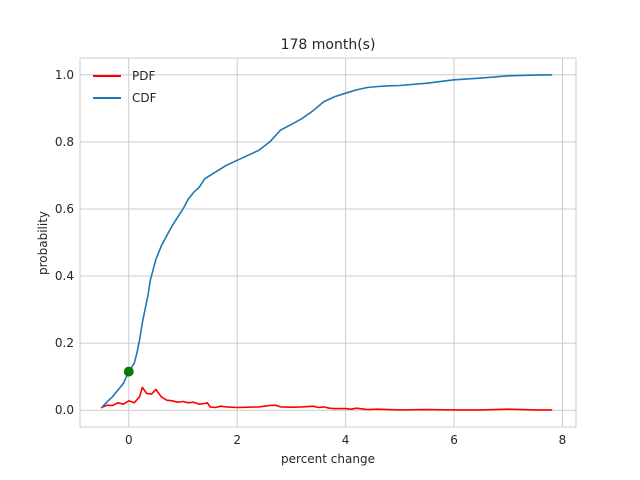 The image size is (640, 480). Describe the element at coordinates (64, 75) in the screenshot. I see `y-tick-label: 1.0` at that location.